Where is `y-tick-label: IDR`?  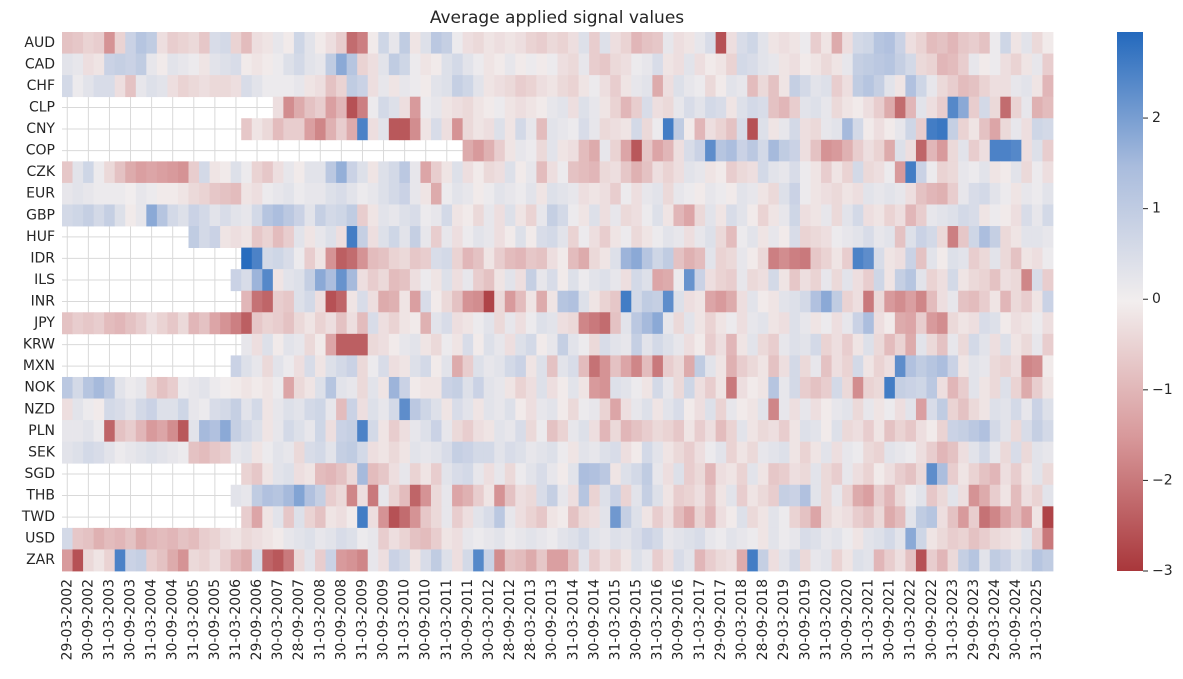 y-tick-label: IDR is located at coordinates (42, 258).